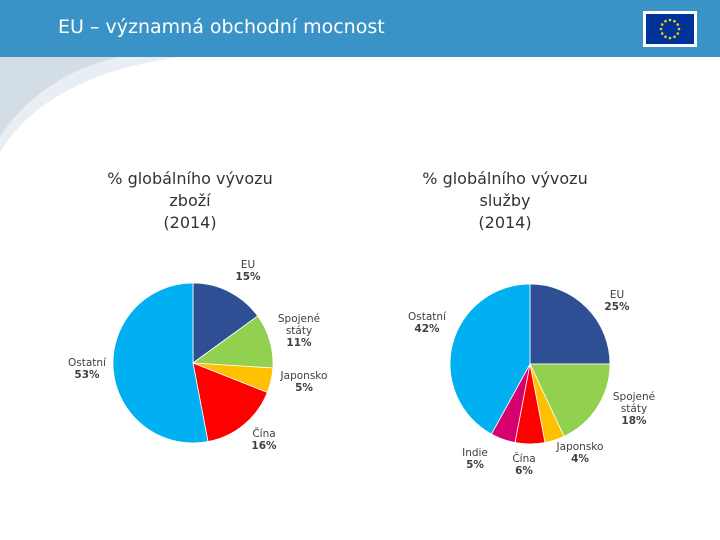 The width and height of the screenshot is (720, 540). What do you see at coordinates (634, 421) in the screenshot?
I see `slice-value-label: 18%` at bounding box center [634, 421].